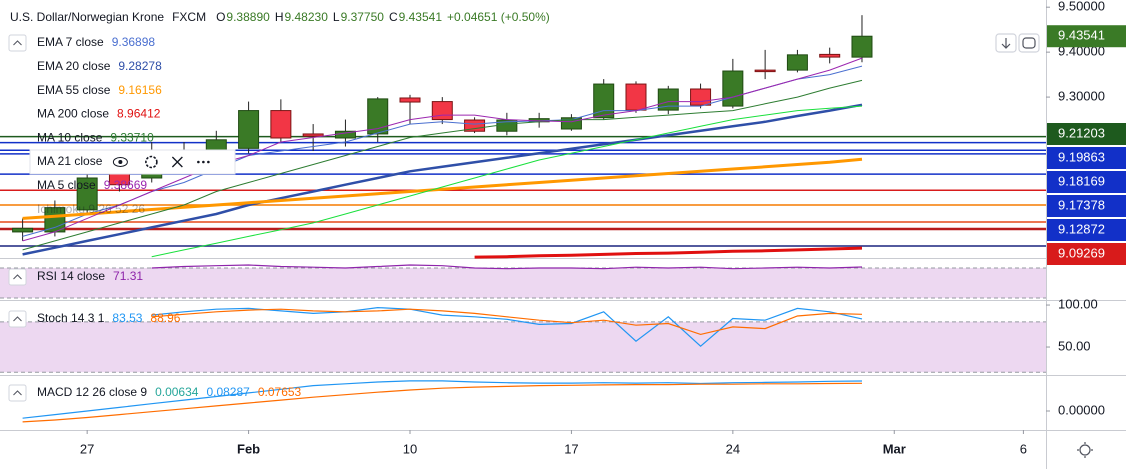 This screenshot has width=1126, height=469. I want to click on legend-name: MACD 12 26 close 9, so click(92, 392).